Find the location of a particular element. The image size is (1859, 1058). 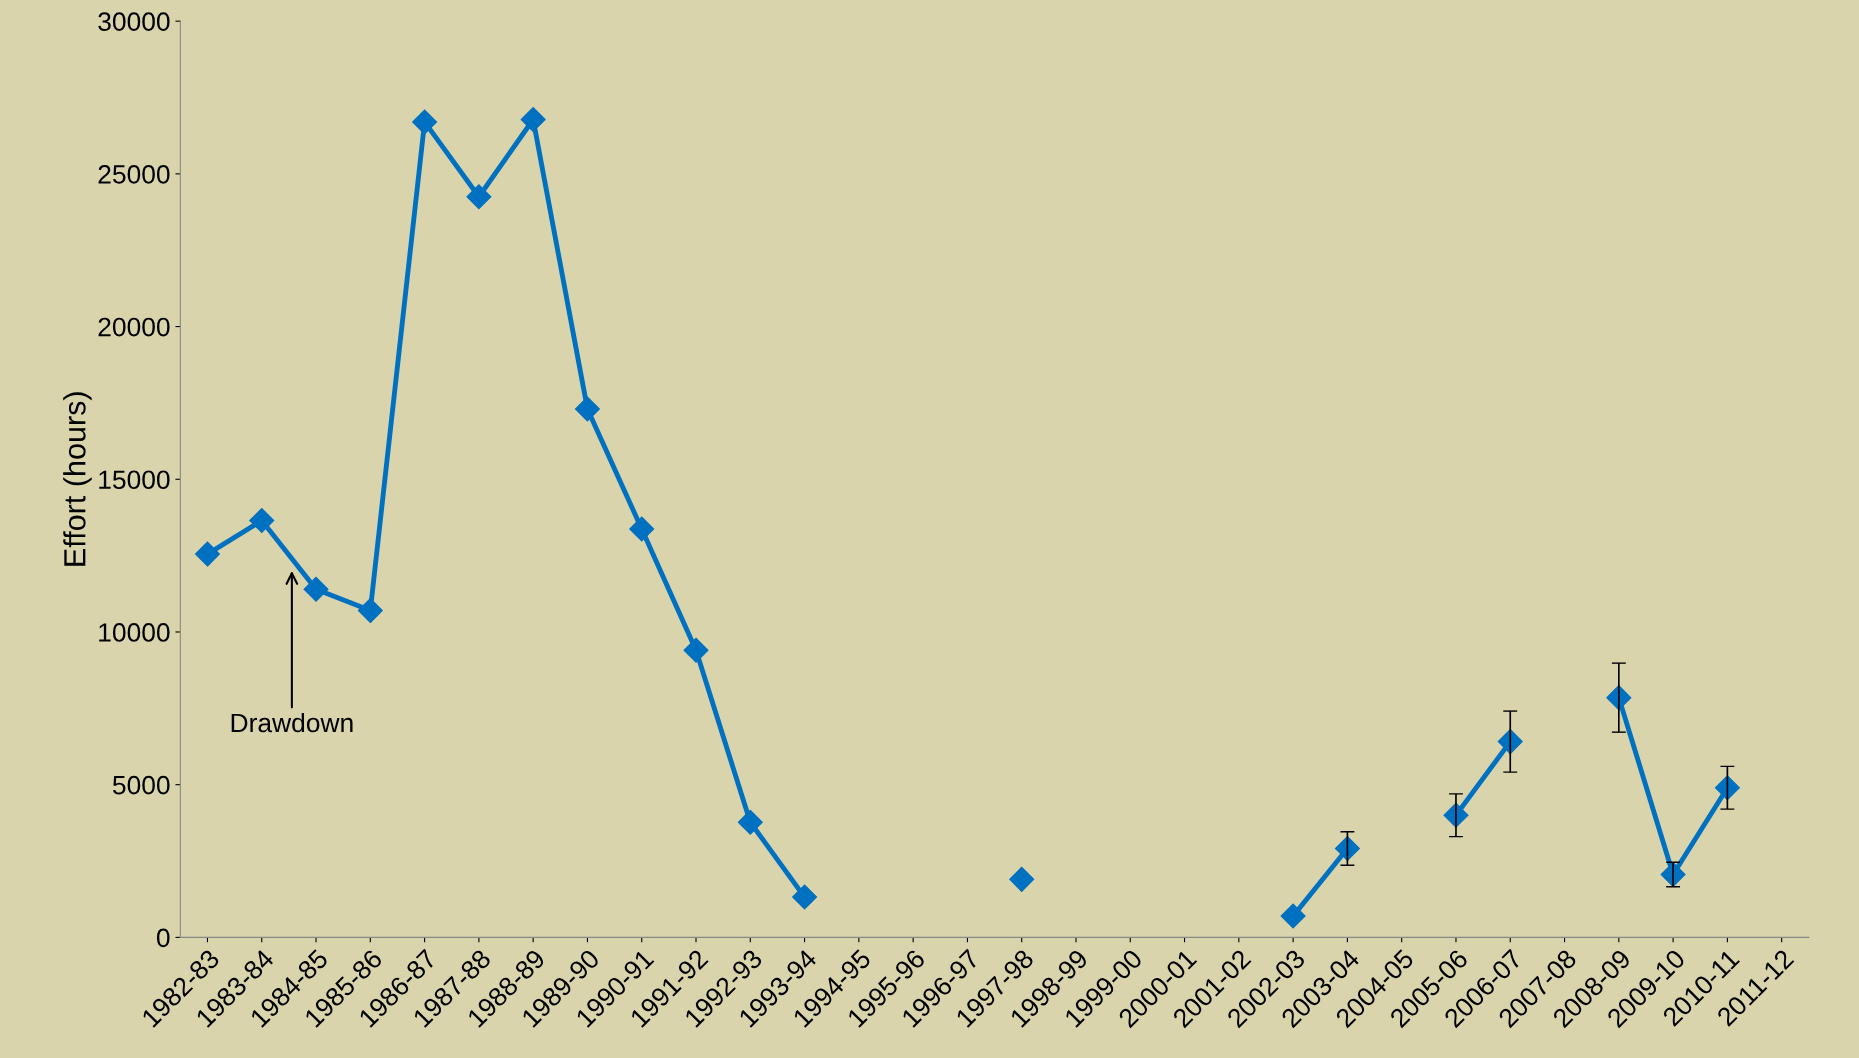

y-tick-label: 0 is located at coordinates (163, 938).